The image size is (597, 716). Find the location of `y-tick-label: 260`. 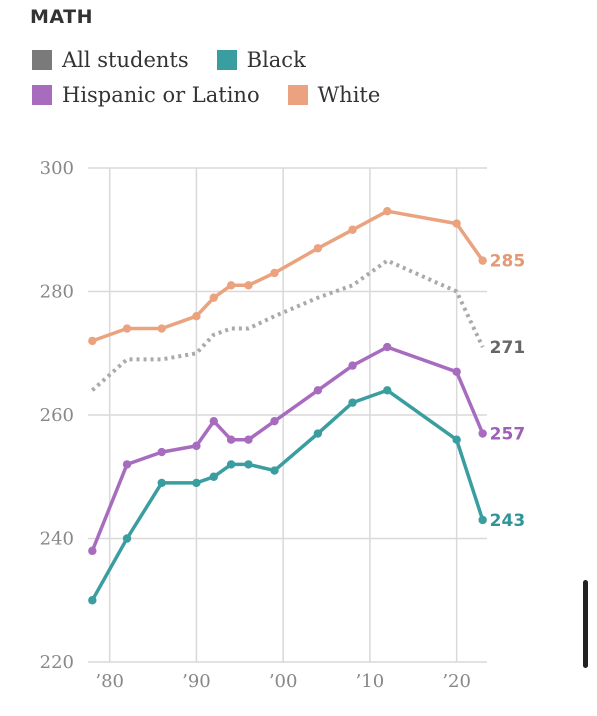

y-tick-label: 260 is located at coordinates (57, 415).